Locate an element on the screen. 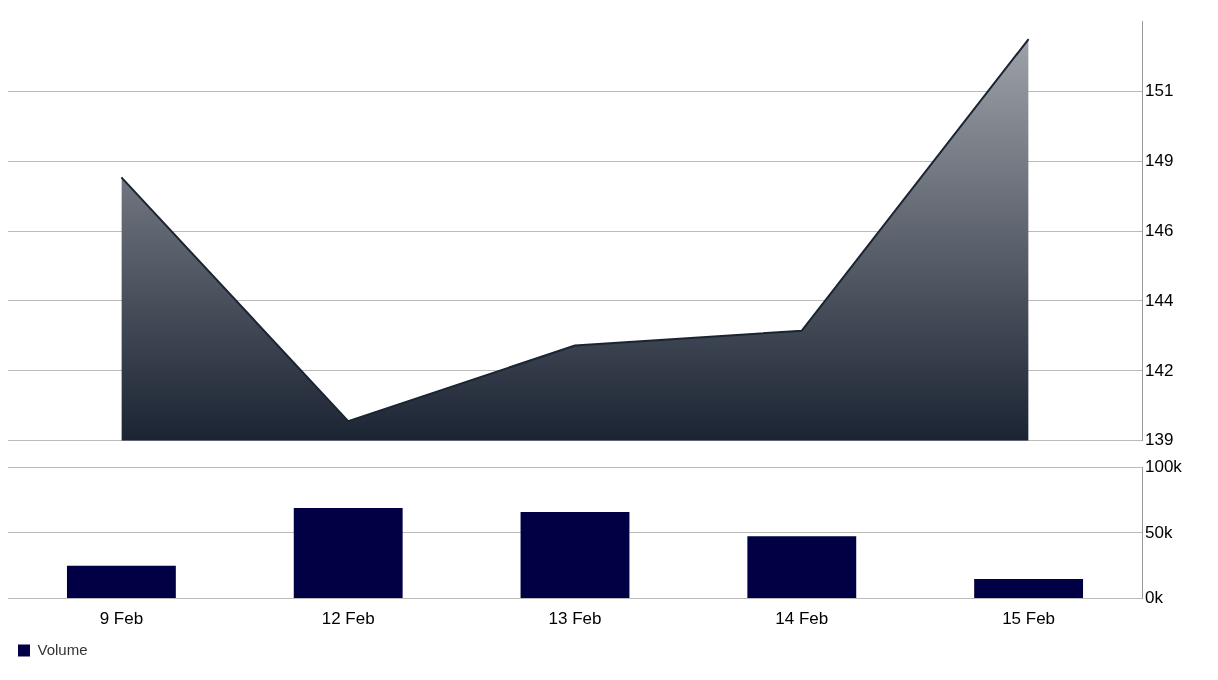 This screenshot has width=1218, height=680. y-tick-label: 139 is located at coordinates (1159, 440).